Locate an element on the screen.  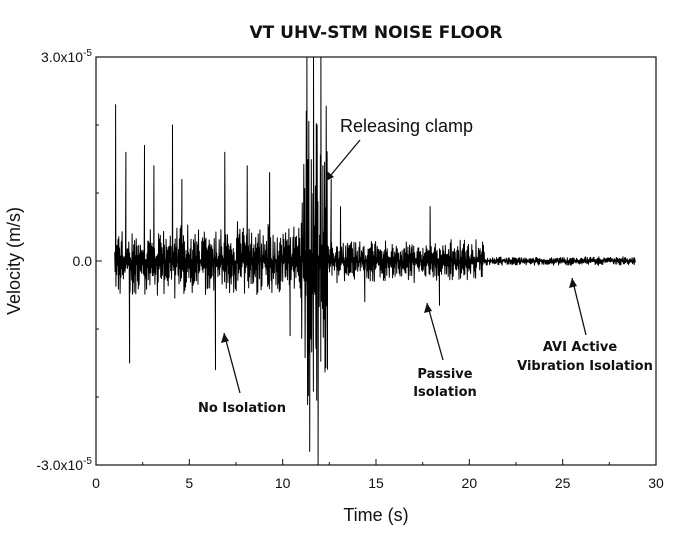
y-axis-label: Velocity (m/s) is located at coordinates (14, 261).